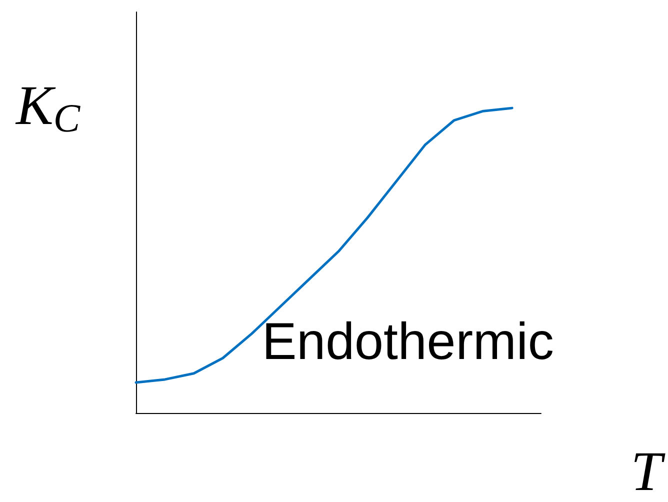  What do you see at coordinates (408, 342) in the screenshot?
I see `annotation: Endothermic` at bounding box center [408, 342].